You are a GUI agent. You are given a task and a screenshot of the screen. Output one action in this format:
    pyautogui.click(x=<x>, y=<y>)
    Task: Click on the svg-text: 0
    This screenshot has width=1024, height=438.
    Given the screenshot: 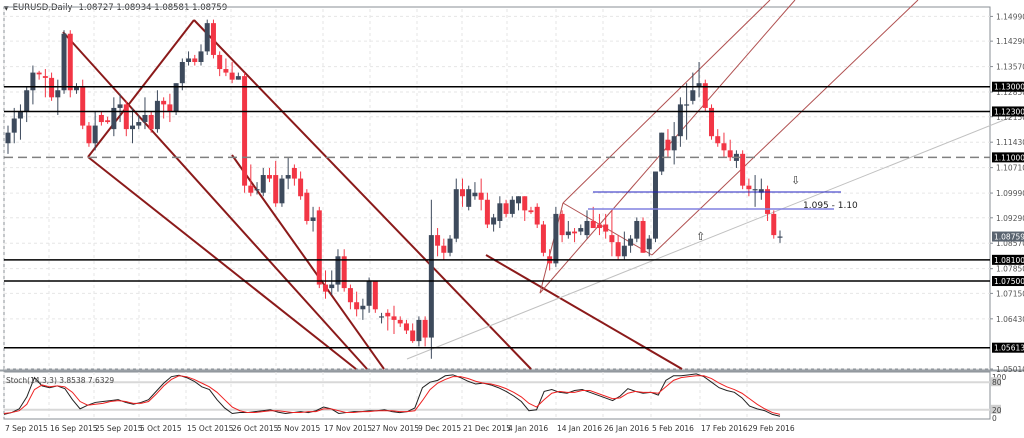 What is the action you would take?
    pyautogui.click(x=994, y=418)
    